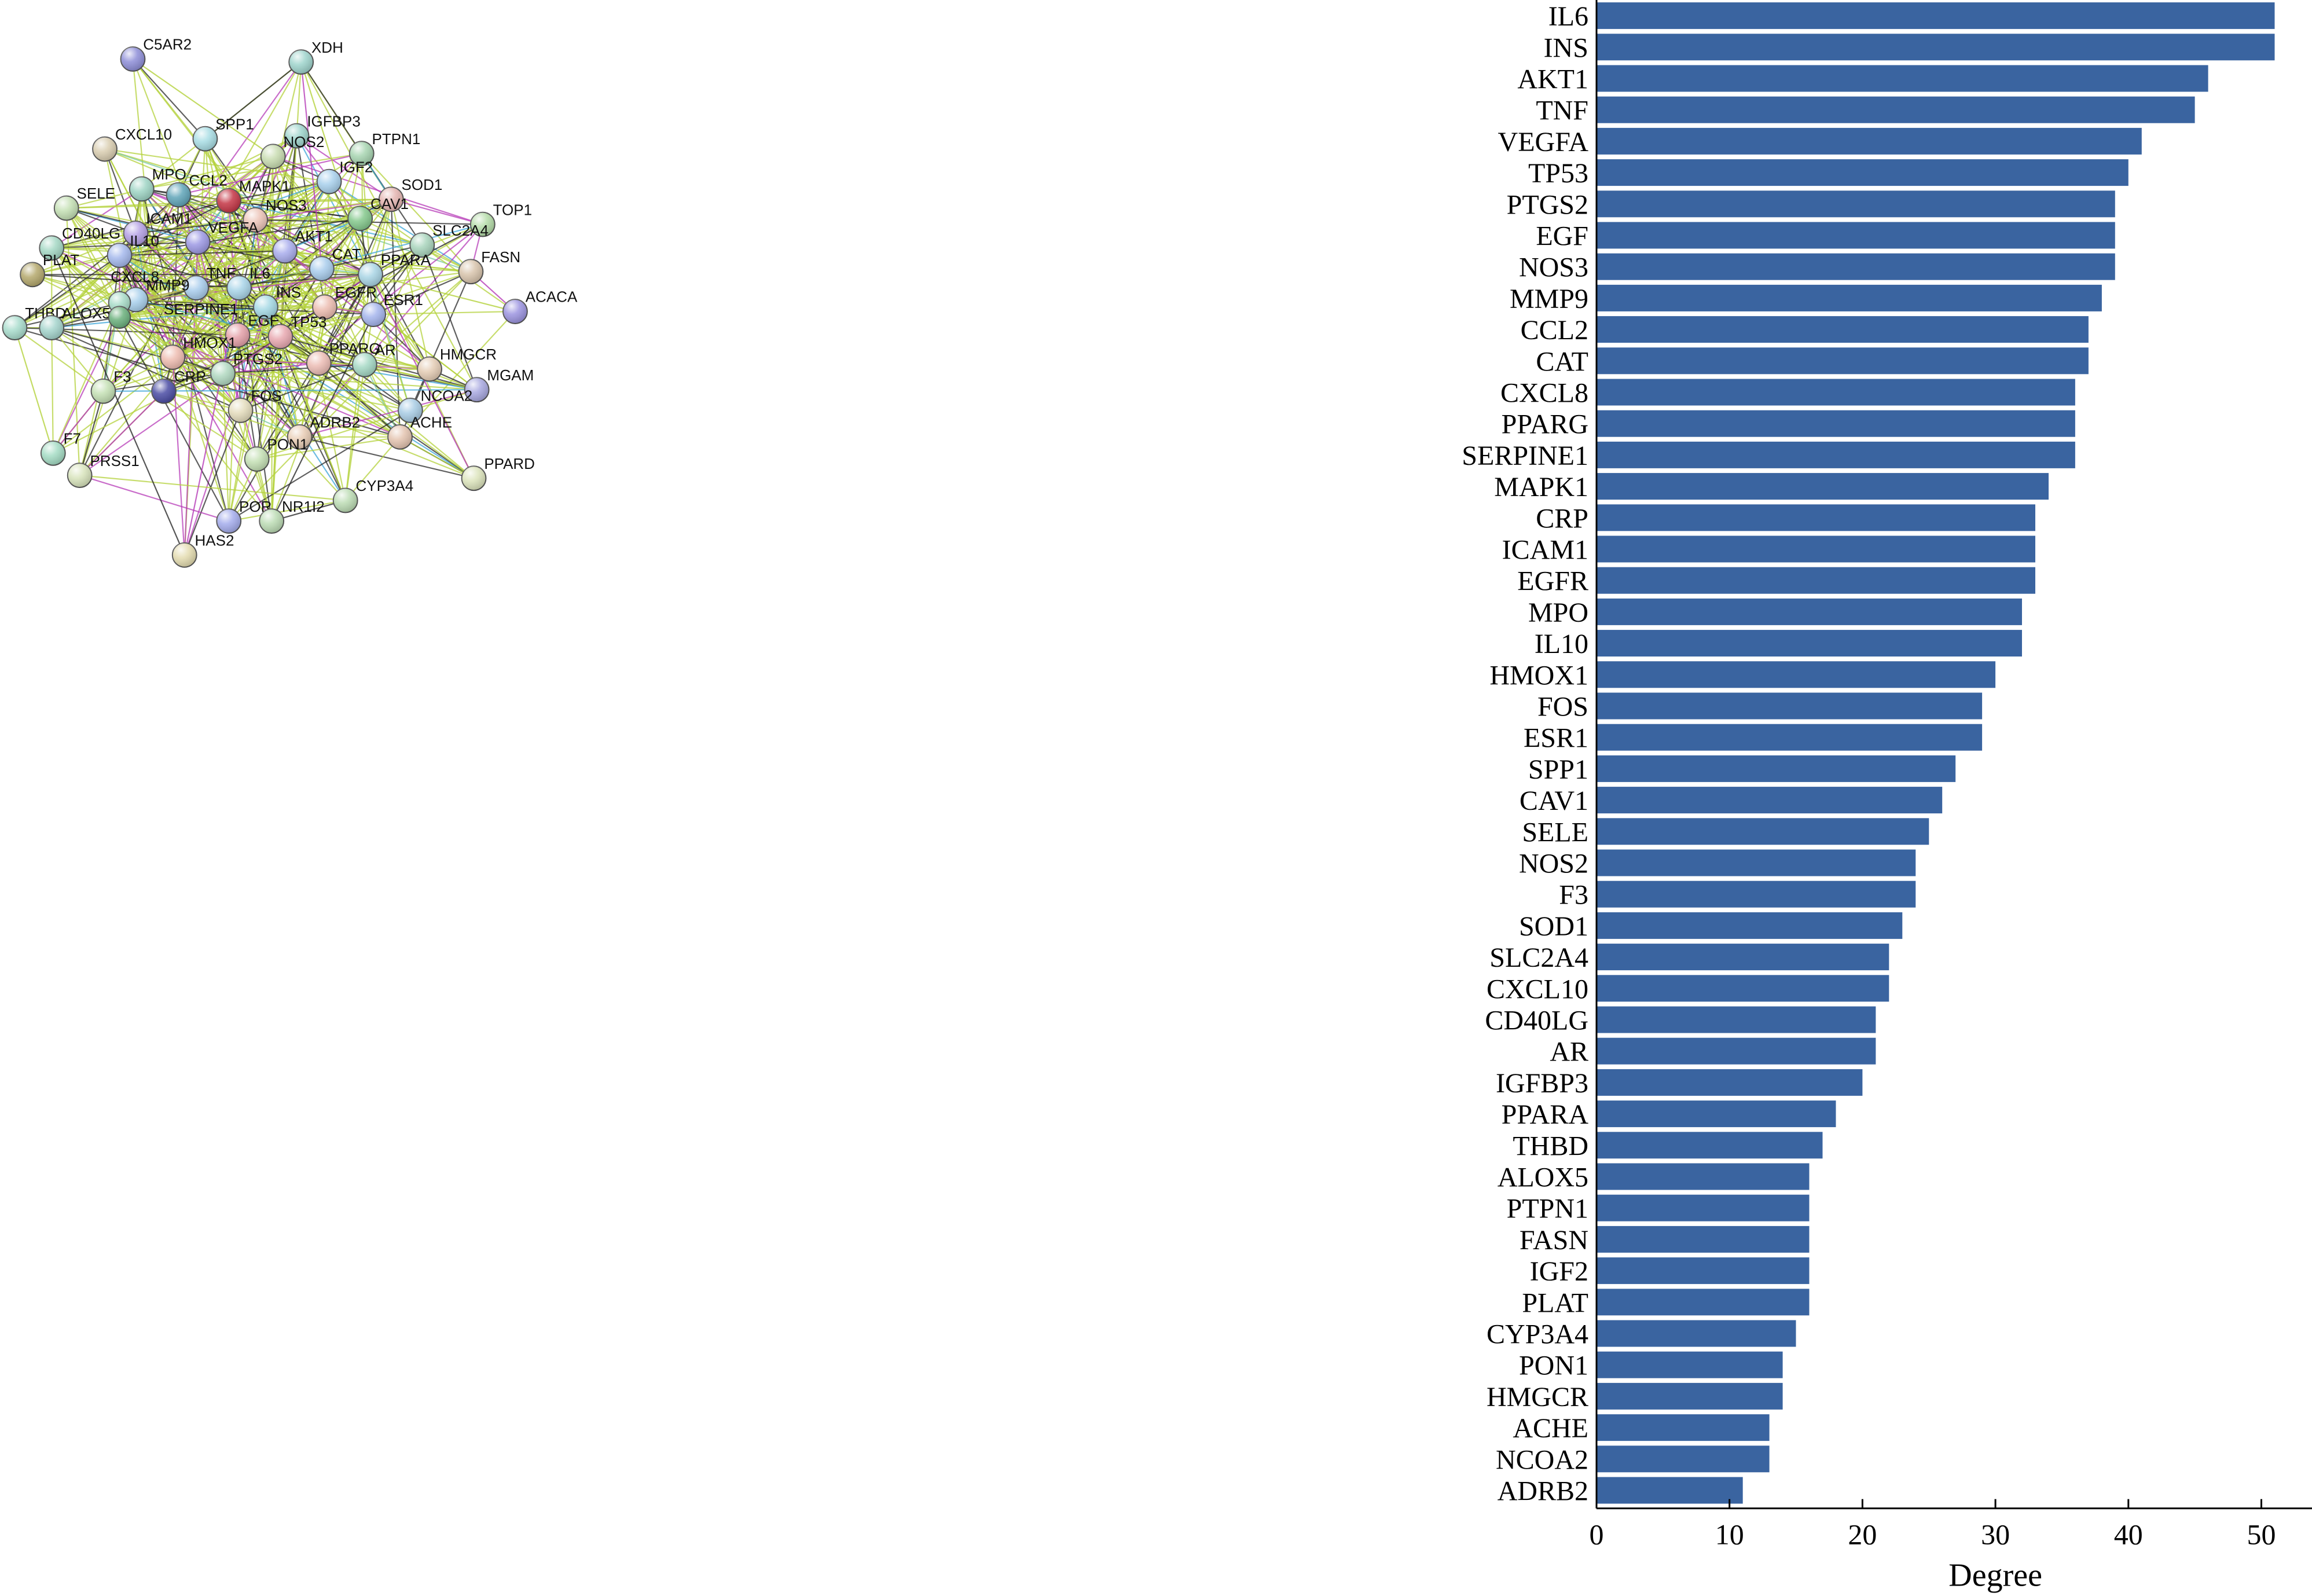 Image resolution: width=2312 pixels, height=1596 pixels. What do you see at coordinates (61, 260) in the screenshot?
I see `node-label: PLAT` at bounding box center [61, 260].